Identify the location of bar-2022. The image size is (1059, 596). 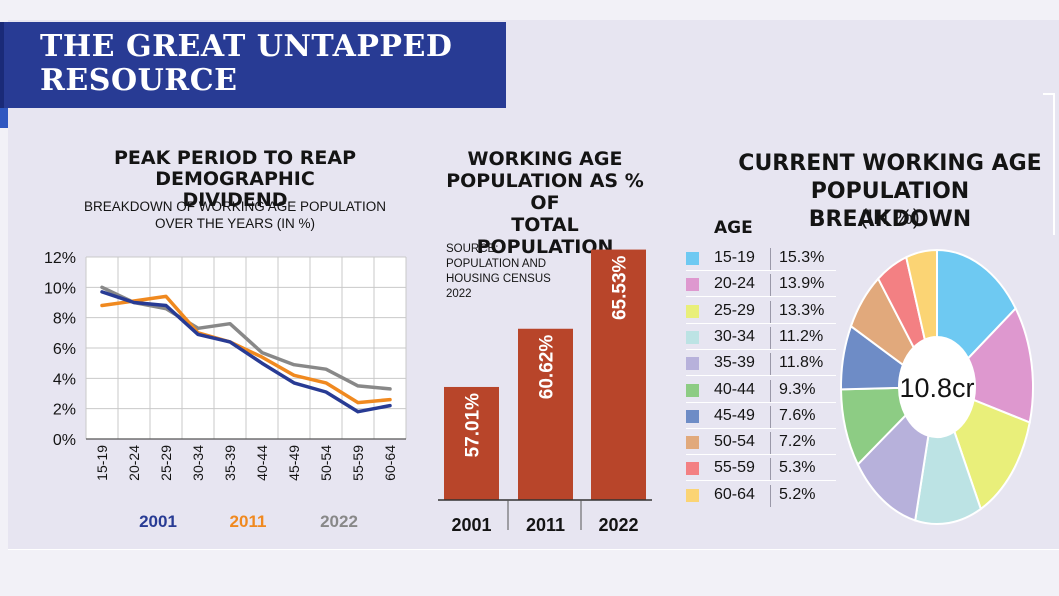
(618, 374).